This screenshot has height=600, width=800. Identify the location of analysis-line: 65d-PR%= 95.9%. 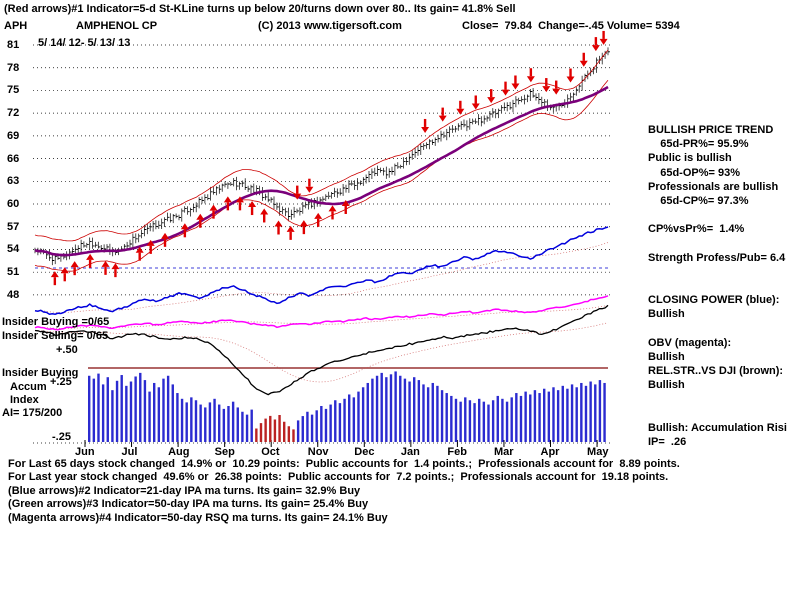
(698, 144).